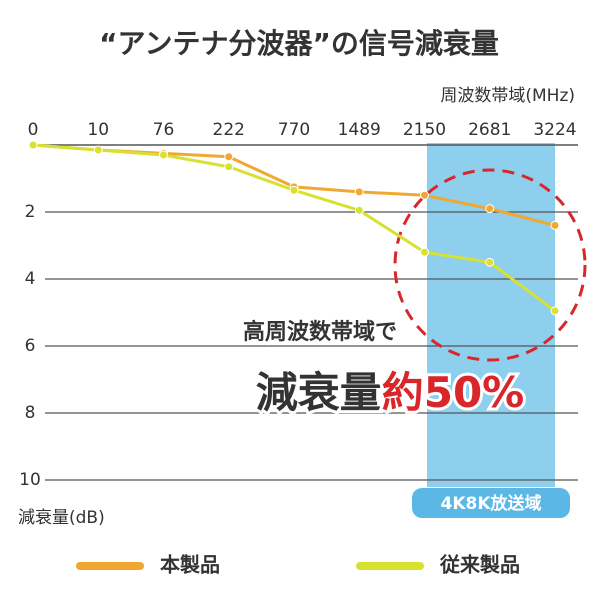  I want to click on y-tick-label: 6, so click(30, 346).